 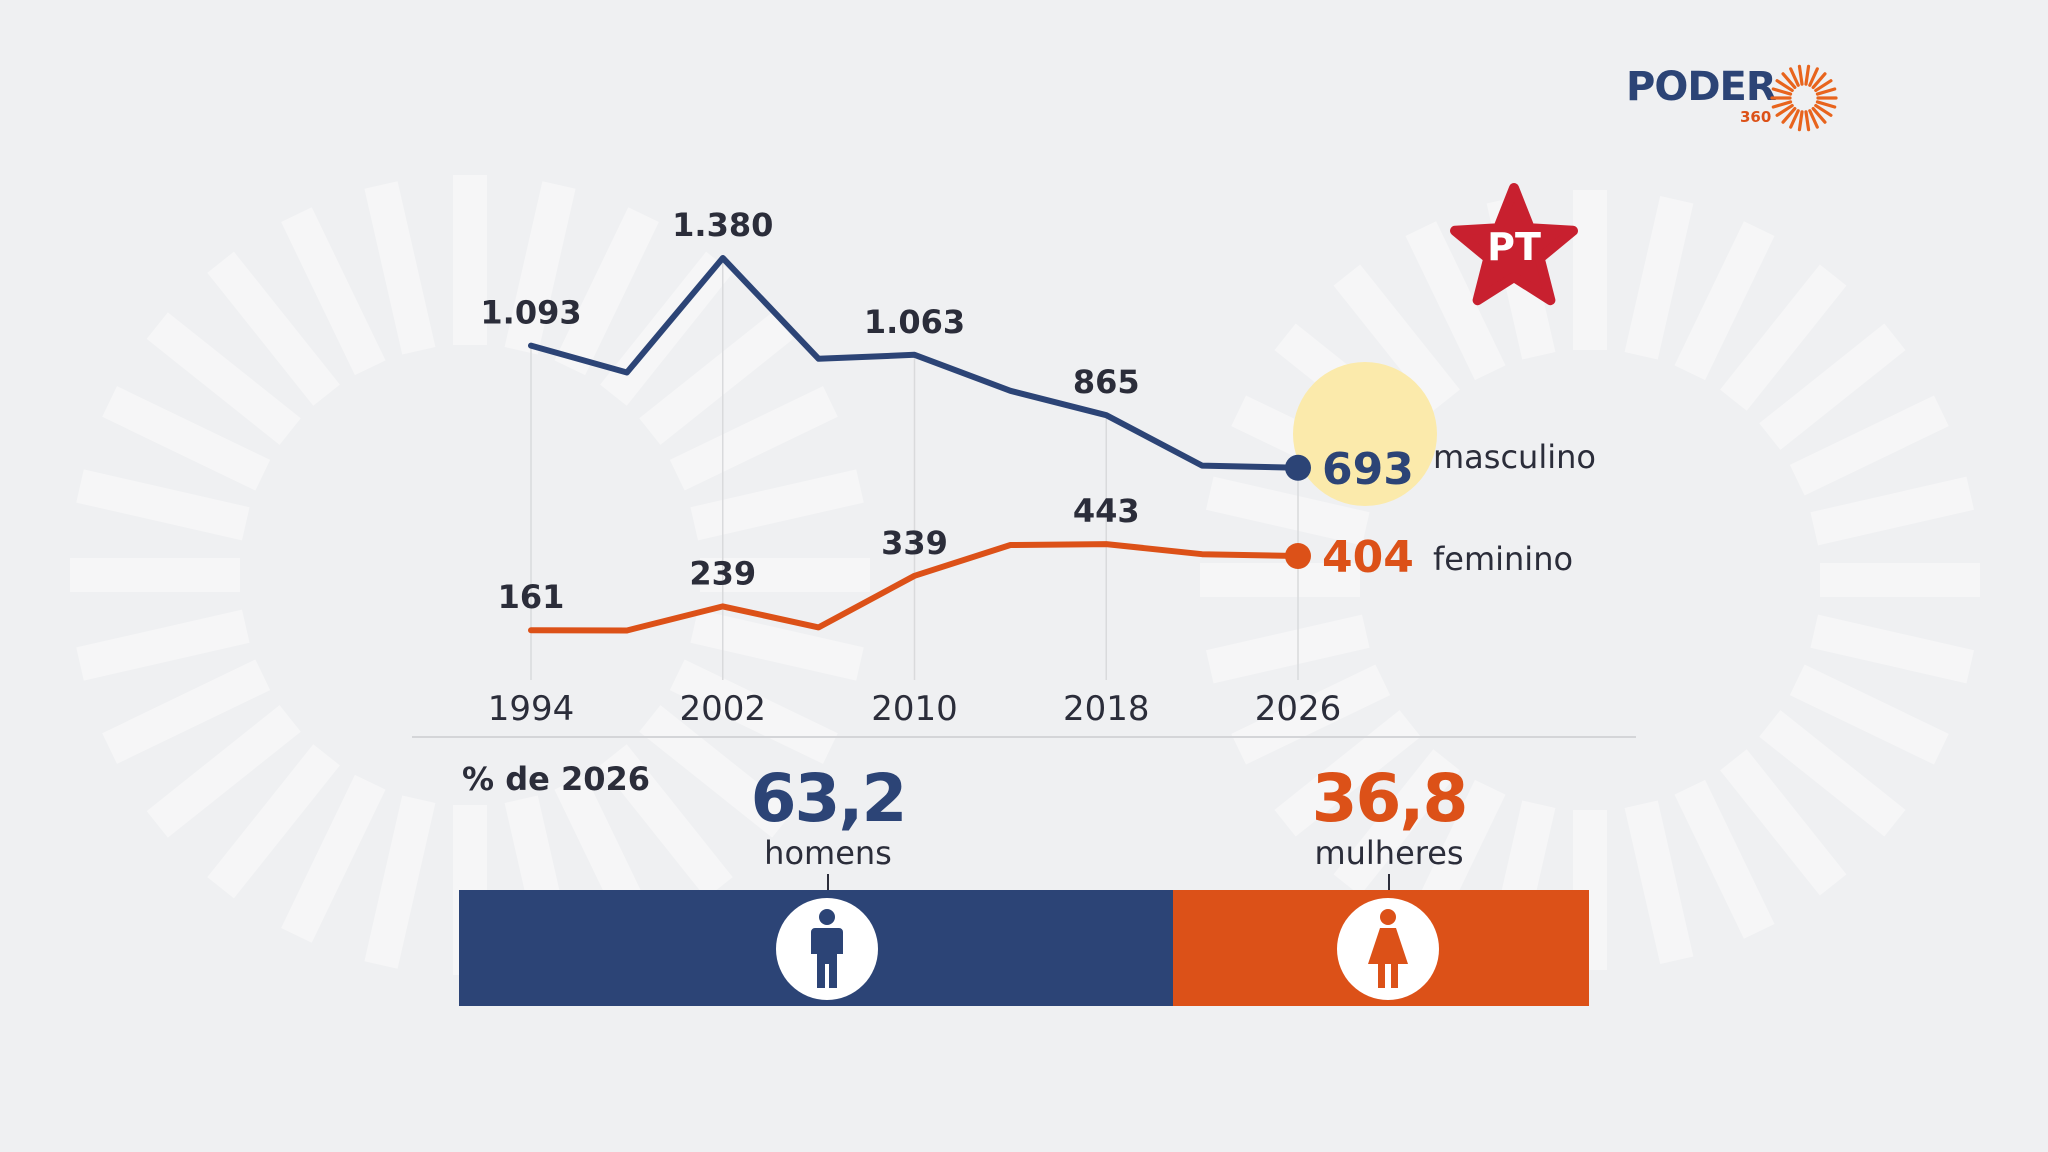 What do you see at coordinates (914, 322) in the screenshot?
I see `data-label: 1.063` at bounding box center [914, 322].